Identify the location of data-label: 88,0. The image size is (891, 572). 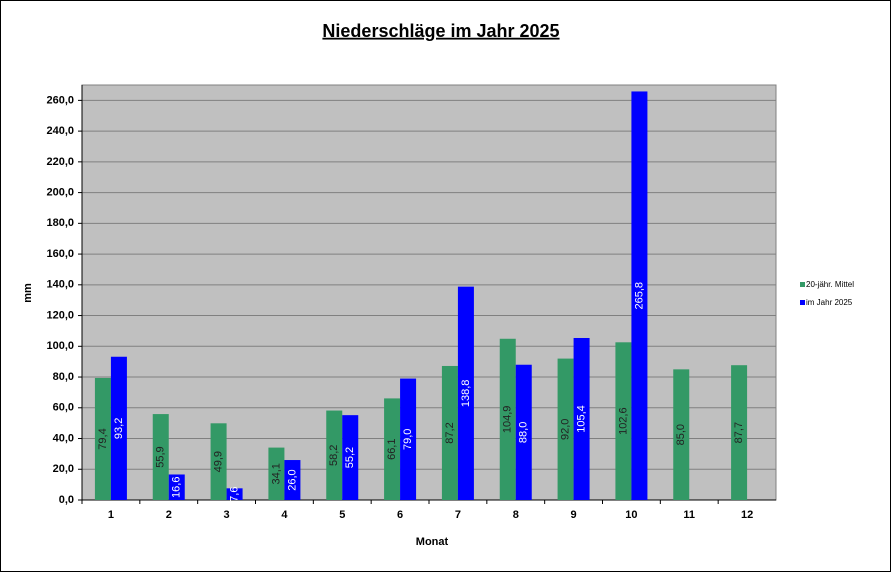
(524, 432).